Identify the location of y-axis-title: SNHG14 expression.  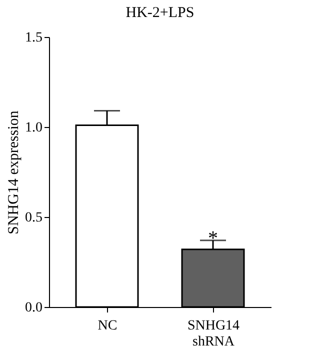
(14, 172).